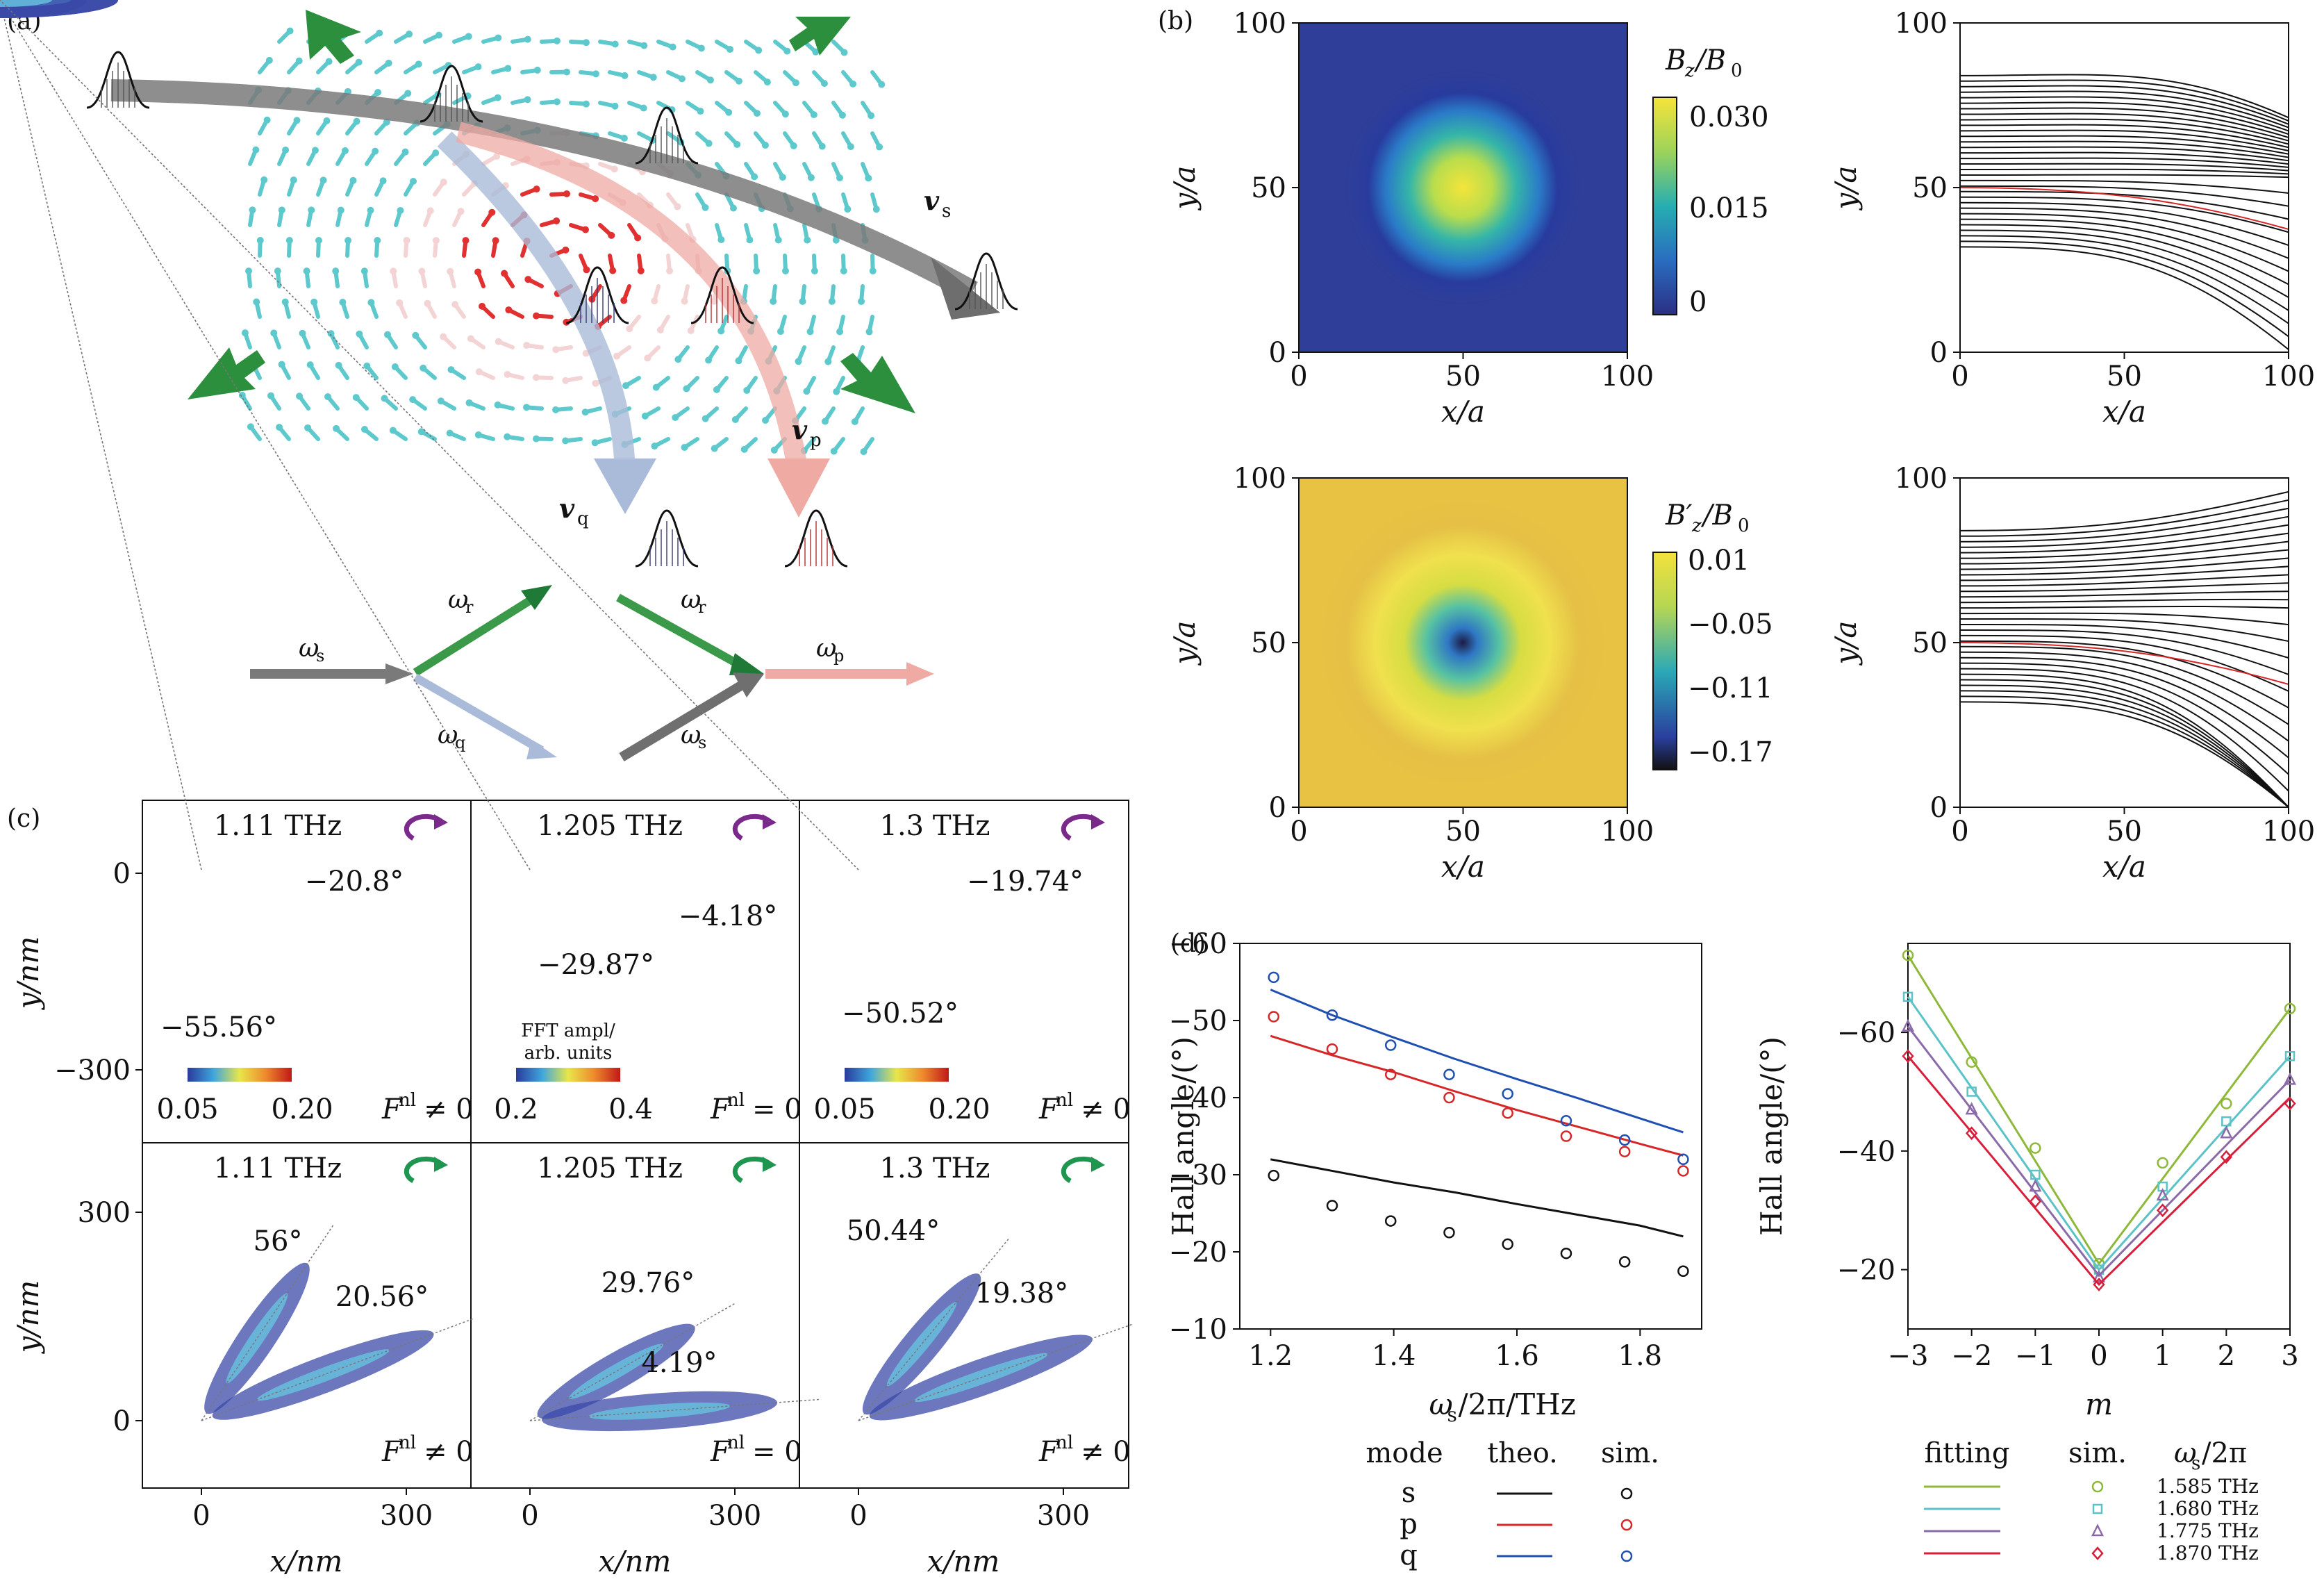 Image resolution: width=2324 pixels, height=1586 pixels. What do you see at coordinates (309, 648) in the screenshot?
I see `ws-label: ω` at bounding box center [309, 648].